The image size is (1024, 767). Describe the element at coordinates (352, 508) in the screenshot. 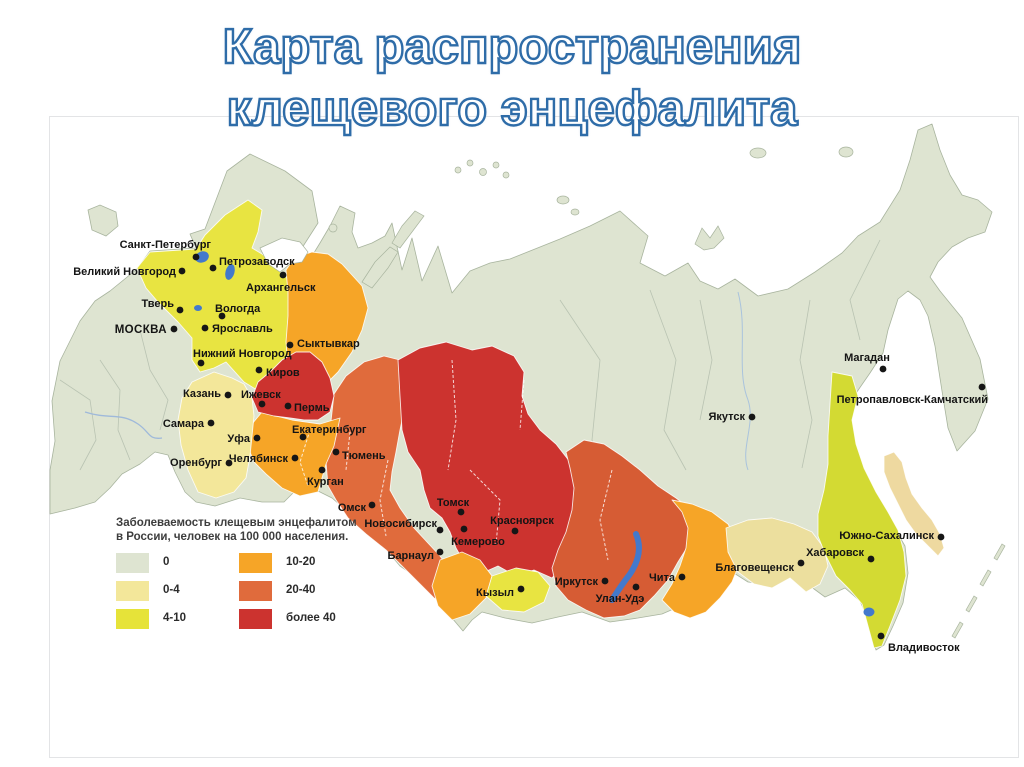

I see `city-label: Омск` at that location.